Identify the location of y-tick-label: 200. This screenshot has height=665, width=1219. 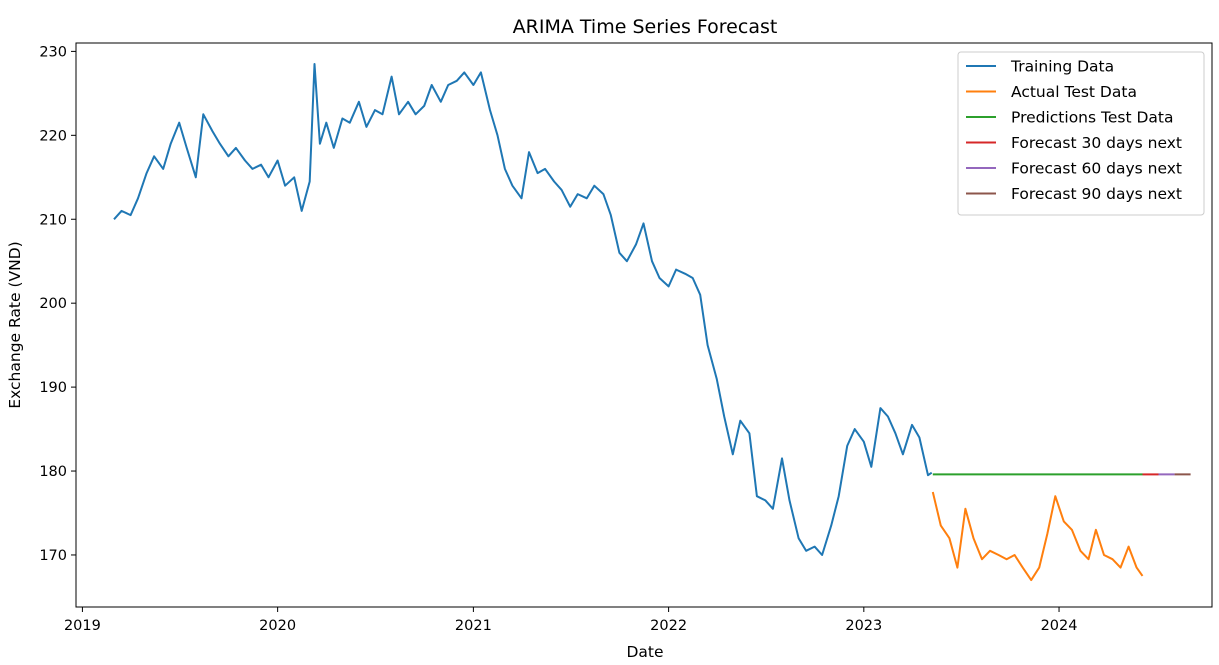
(53, 304).